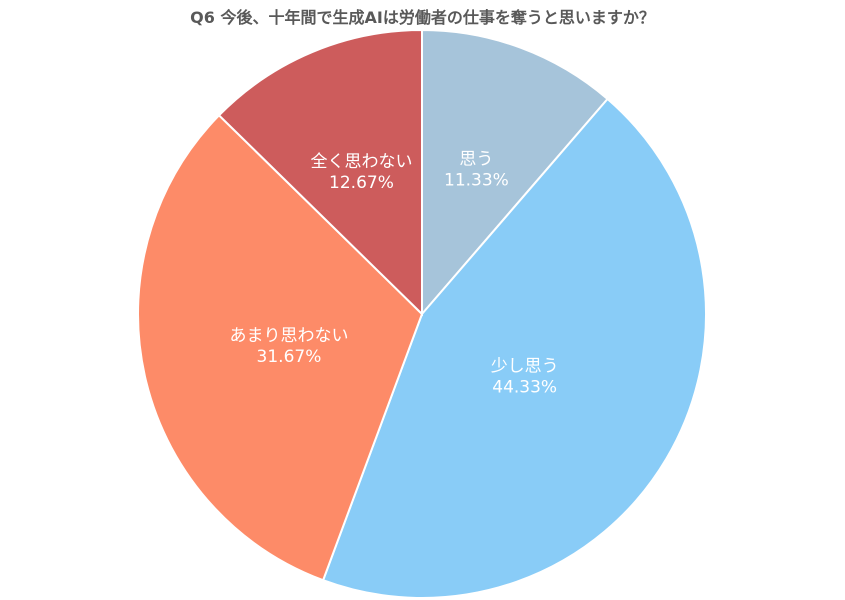  Describe the element at coordinates (524, 388) in the screenshot. I see `slice-value-2: 44.33%` at that location.